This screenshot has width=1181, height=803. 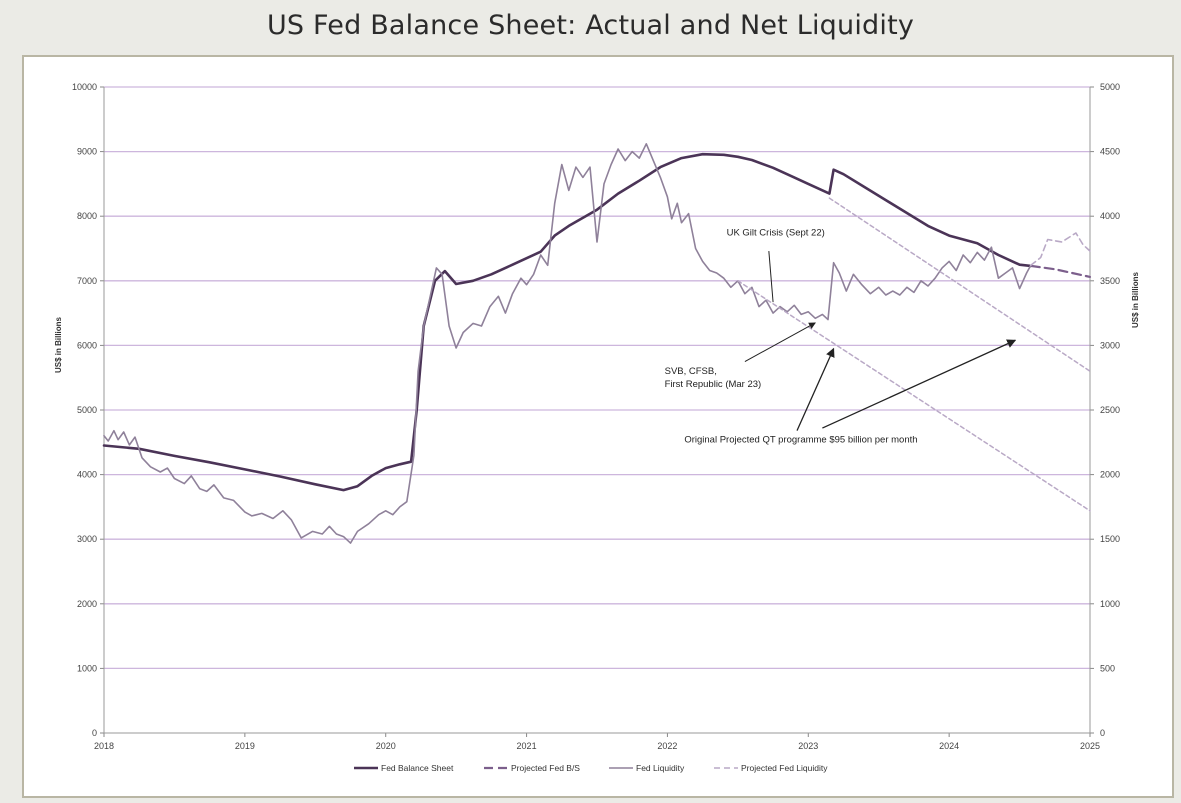 What do you see at coordinates (87, 604) in the screenshot?
I see `y-tick-label: 2000` at bounding box center [87, 604].